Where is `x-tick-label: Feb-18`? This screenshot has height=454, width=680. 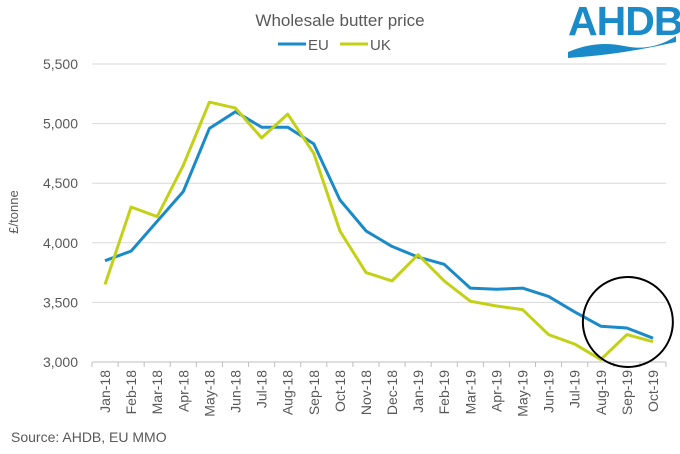 x-tick-label: Feb-18 is located at coordinates (131, 392).